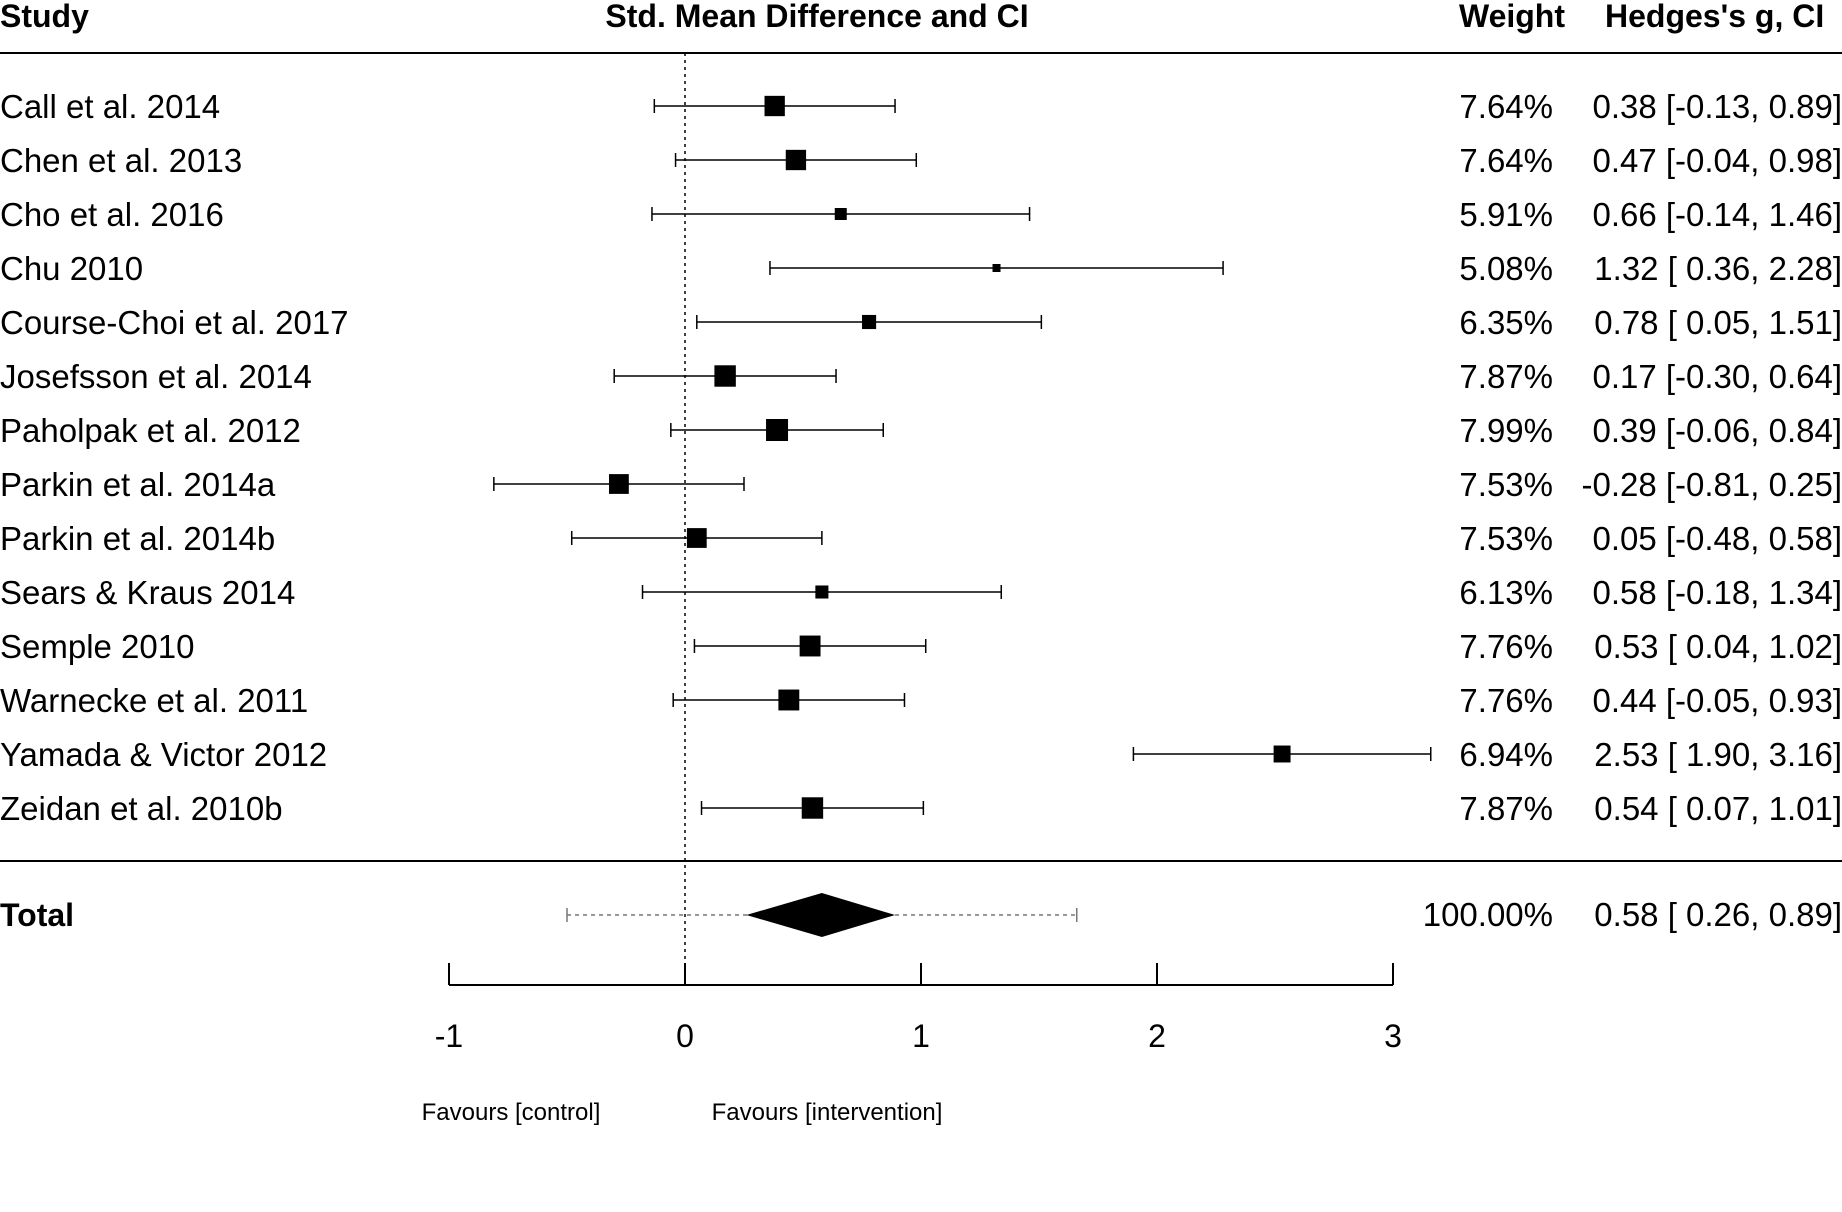 This screenshot has width=1842, height=1212. Describe the element at coordinates (1506, 322) in the screenshot. I see `weight-value: 6.35%` at that location.